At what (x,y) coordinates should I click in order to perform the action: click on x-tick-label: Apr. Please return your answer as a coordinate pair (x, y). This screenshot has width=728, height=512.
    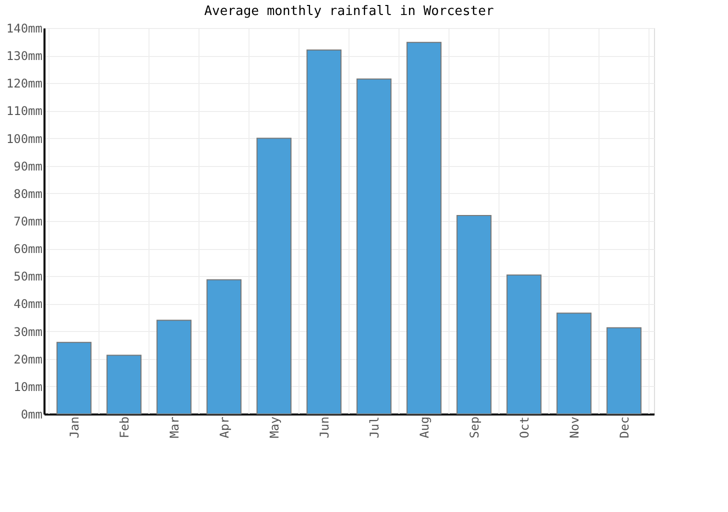
    Looking at the image, I should click on (225, 427).